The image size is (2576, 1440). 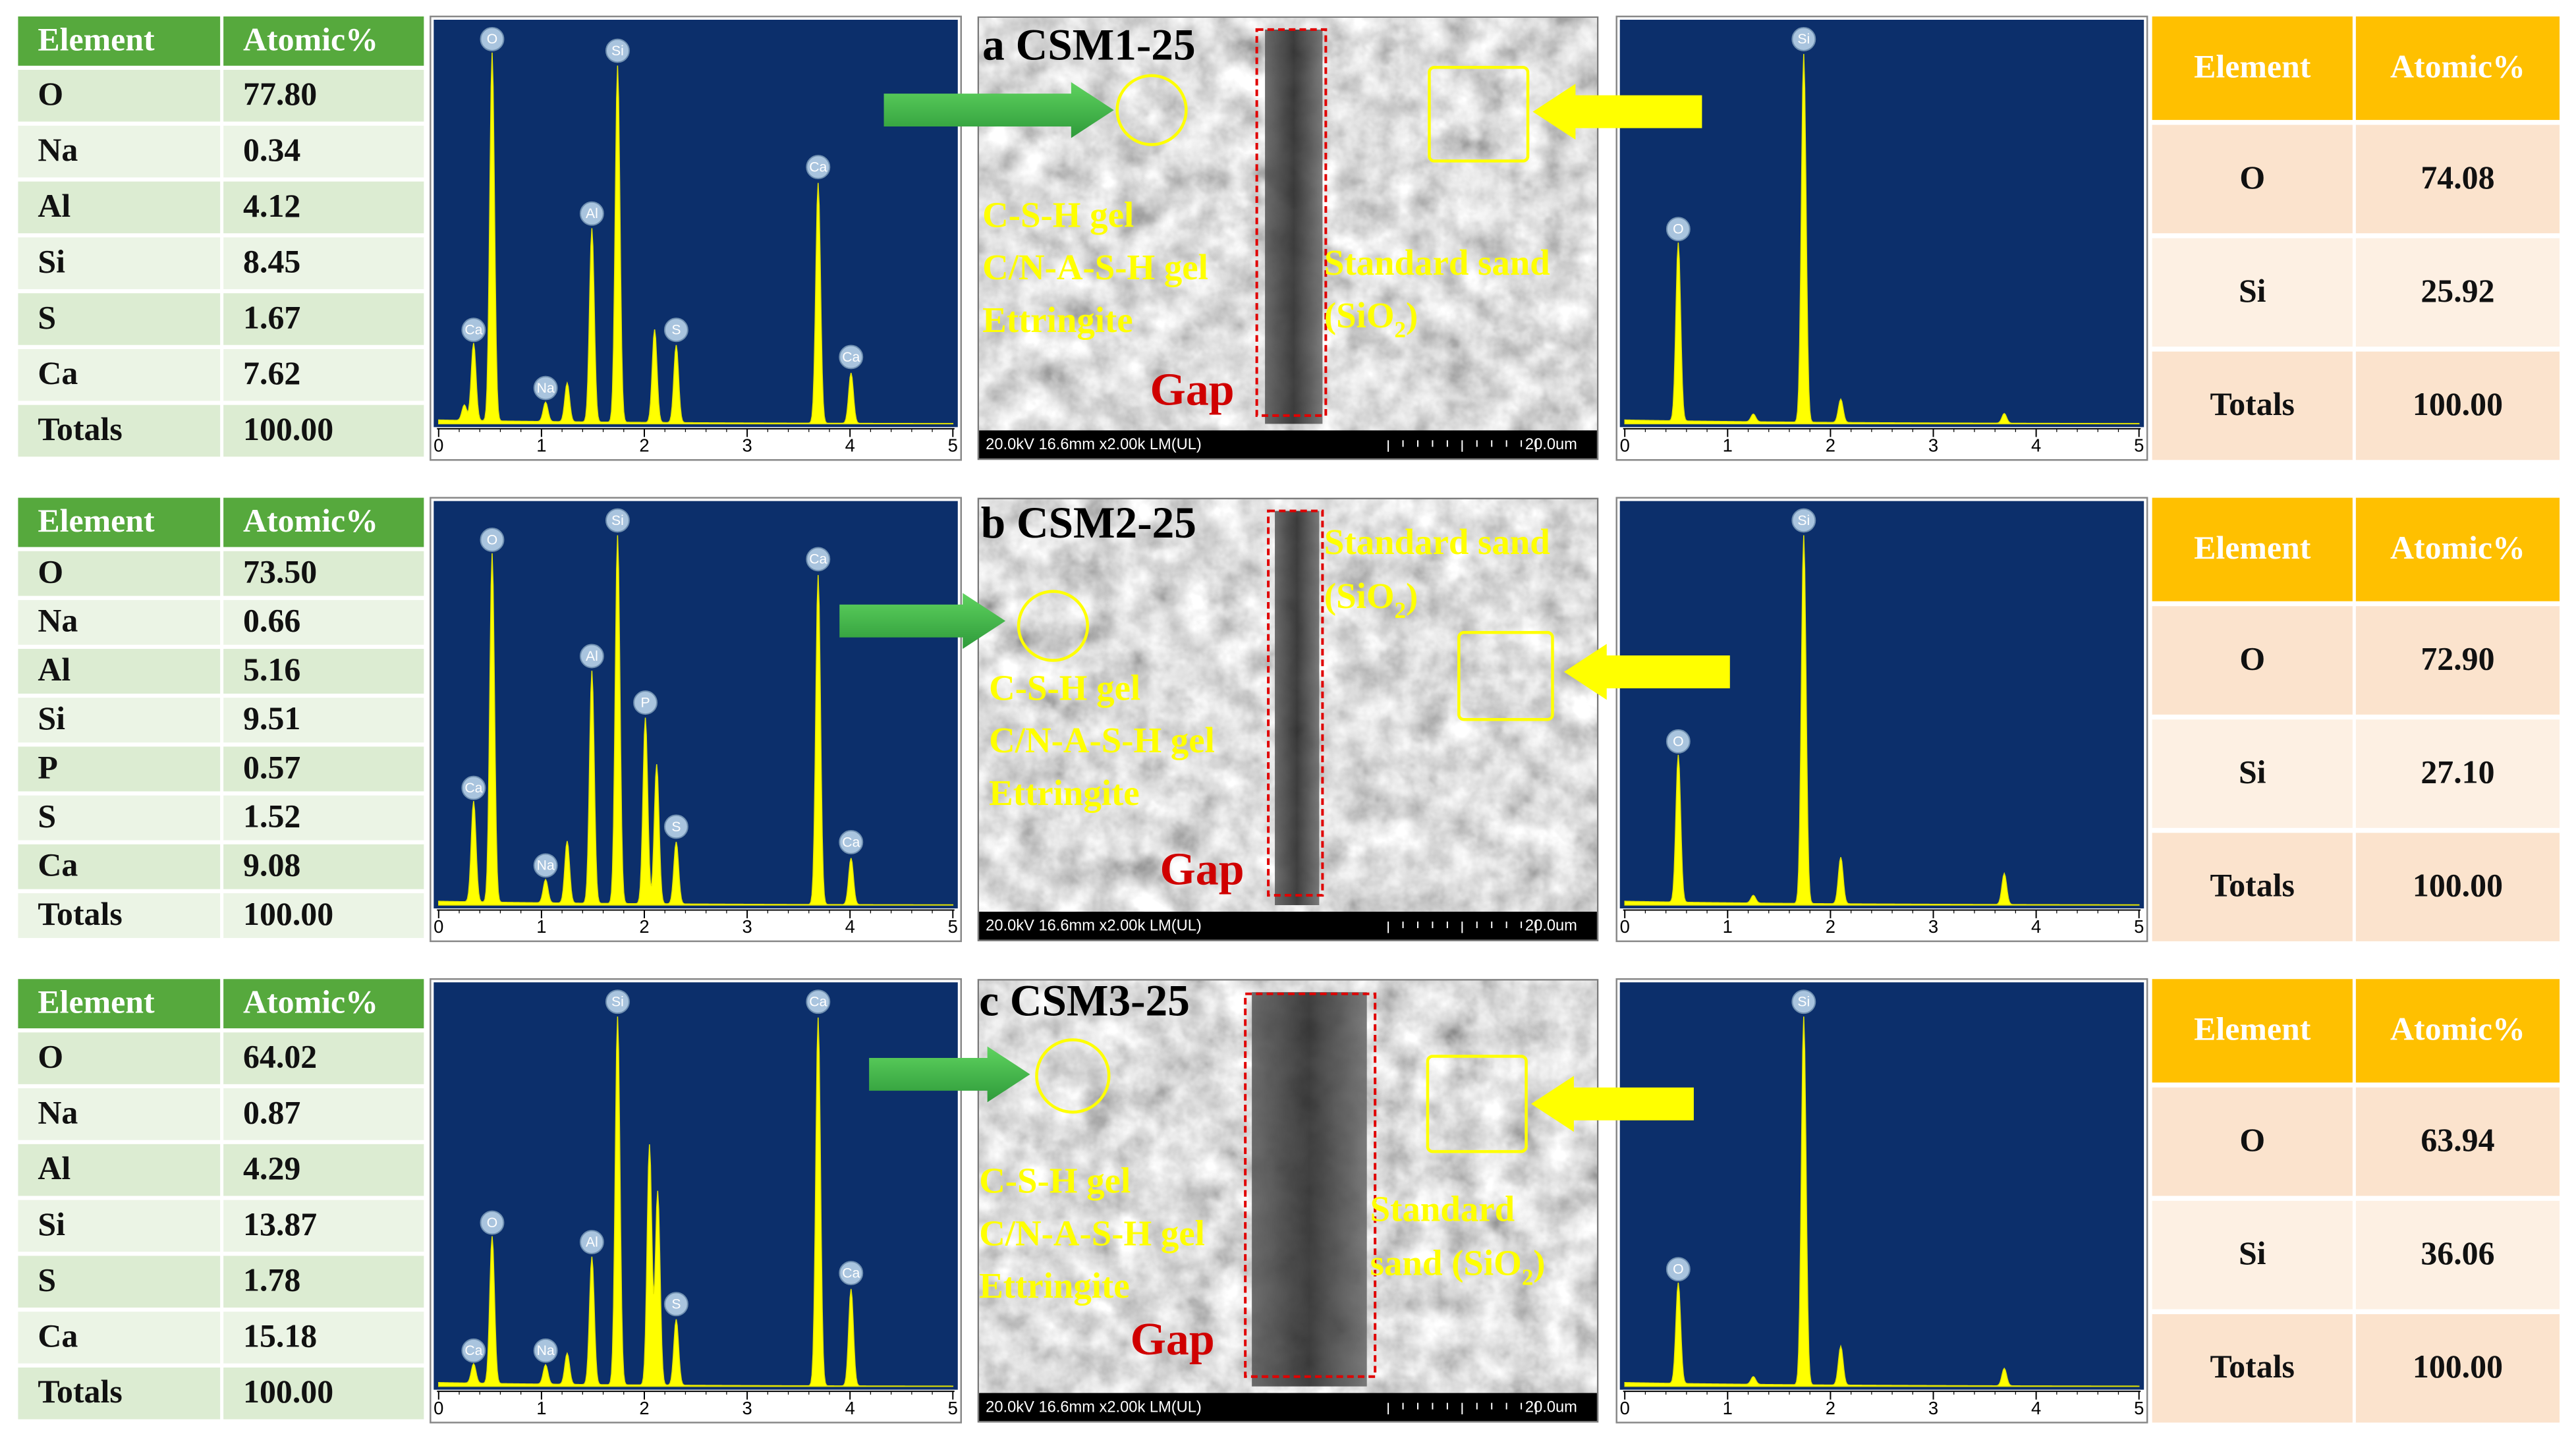 I want to click on sand-region, so click(x=1505, y=675).